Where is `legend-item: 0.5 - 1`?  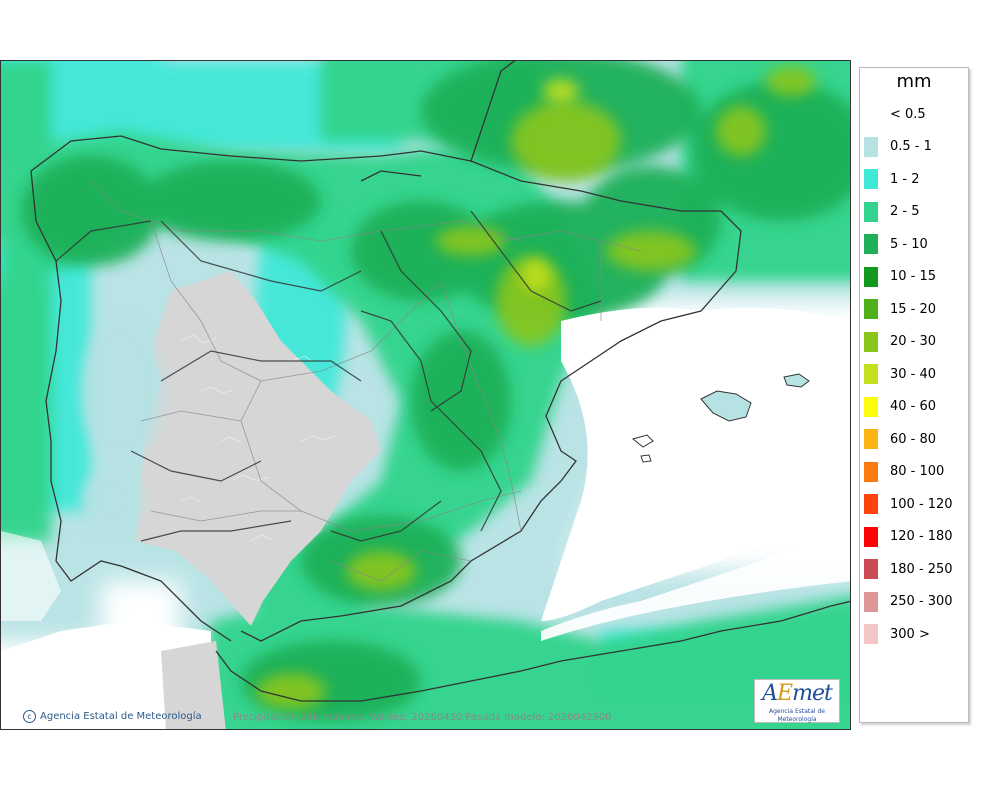
legend-item: 0.5 - 1 is located at coordinates (914, 147).